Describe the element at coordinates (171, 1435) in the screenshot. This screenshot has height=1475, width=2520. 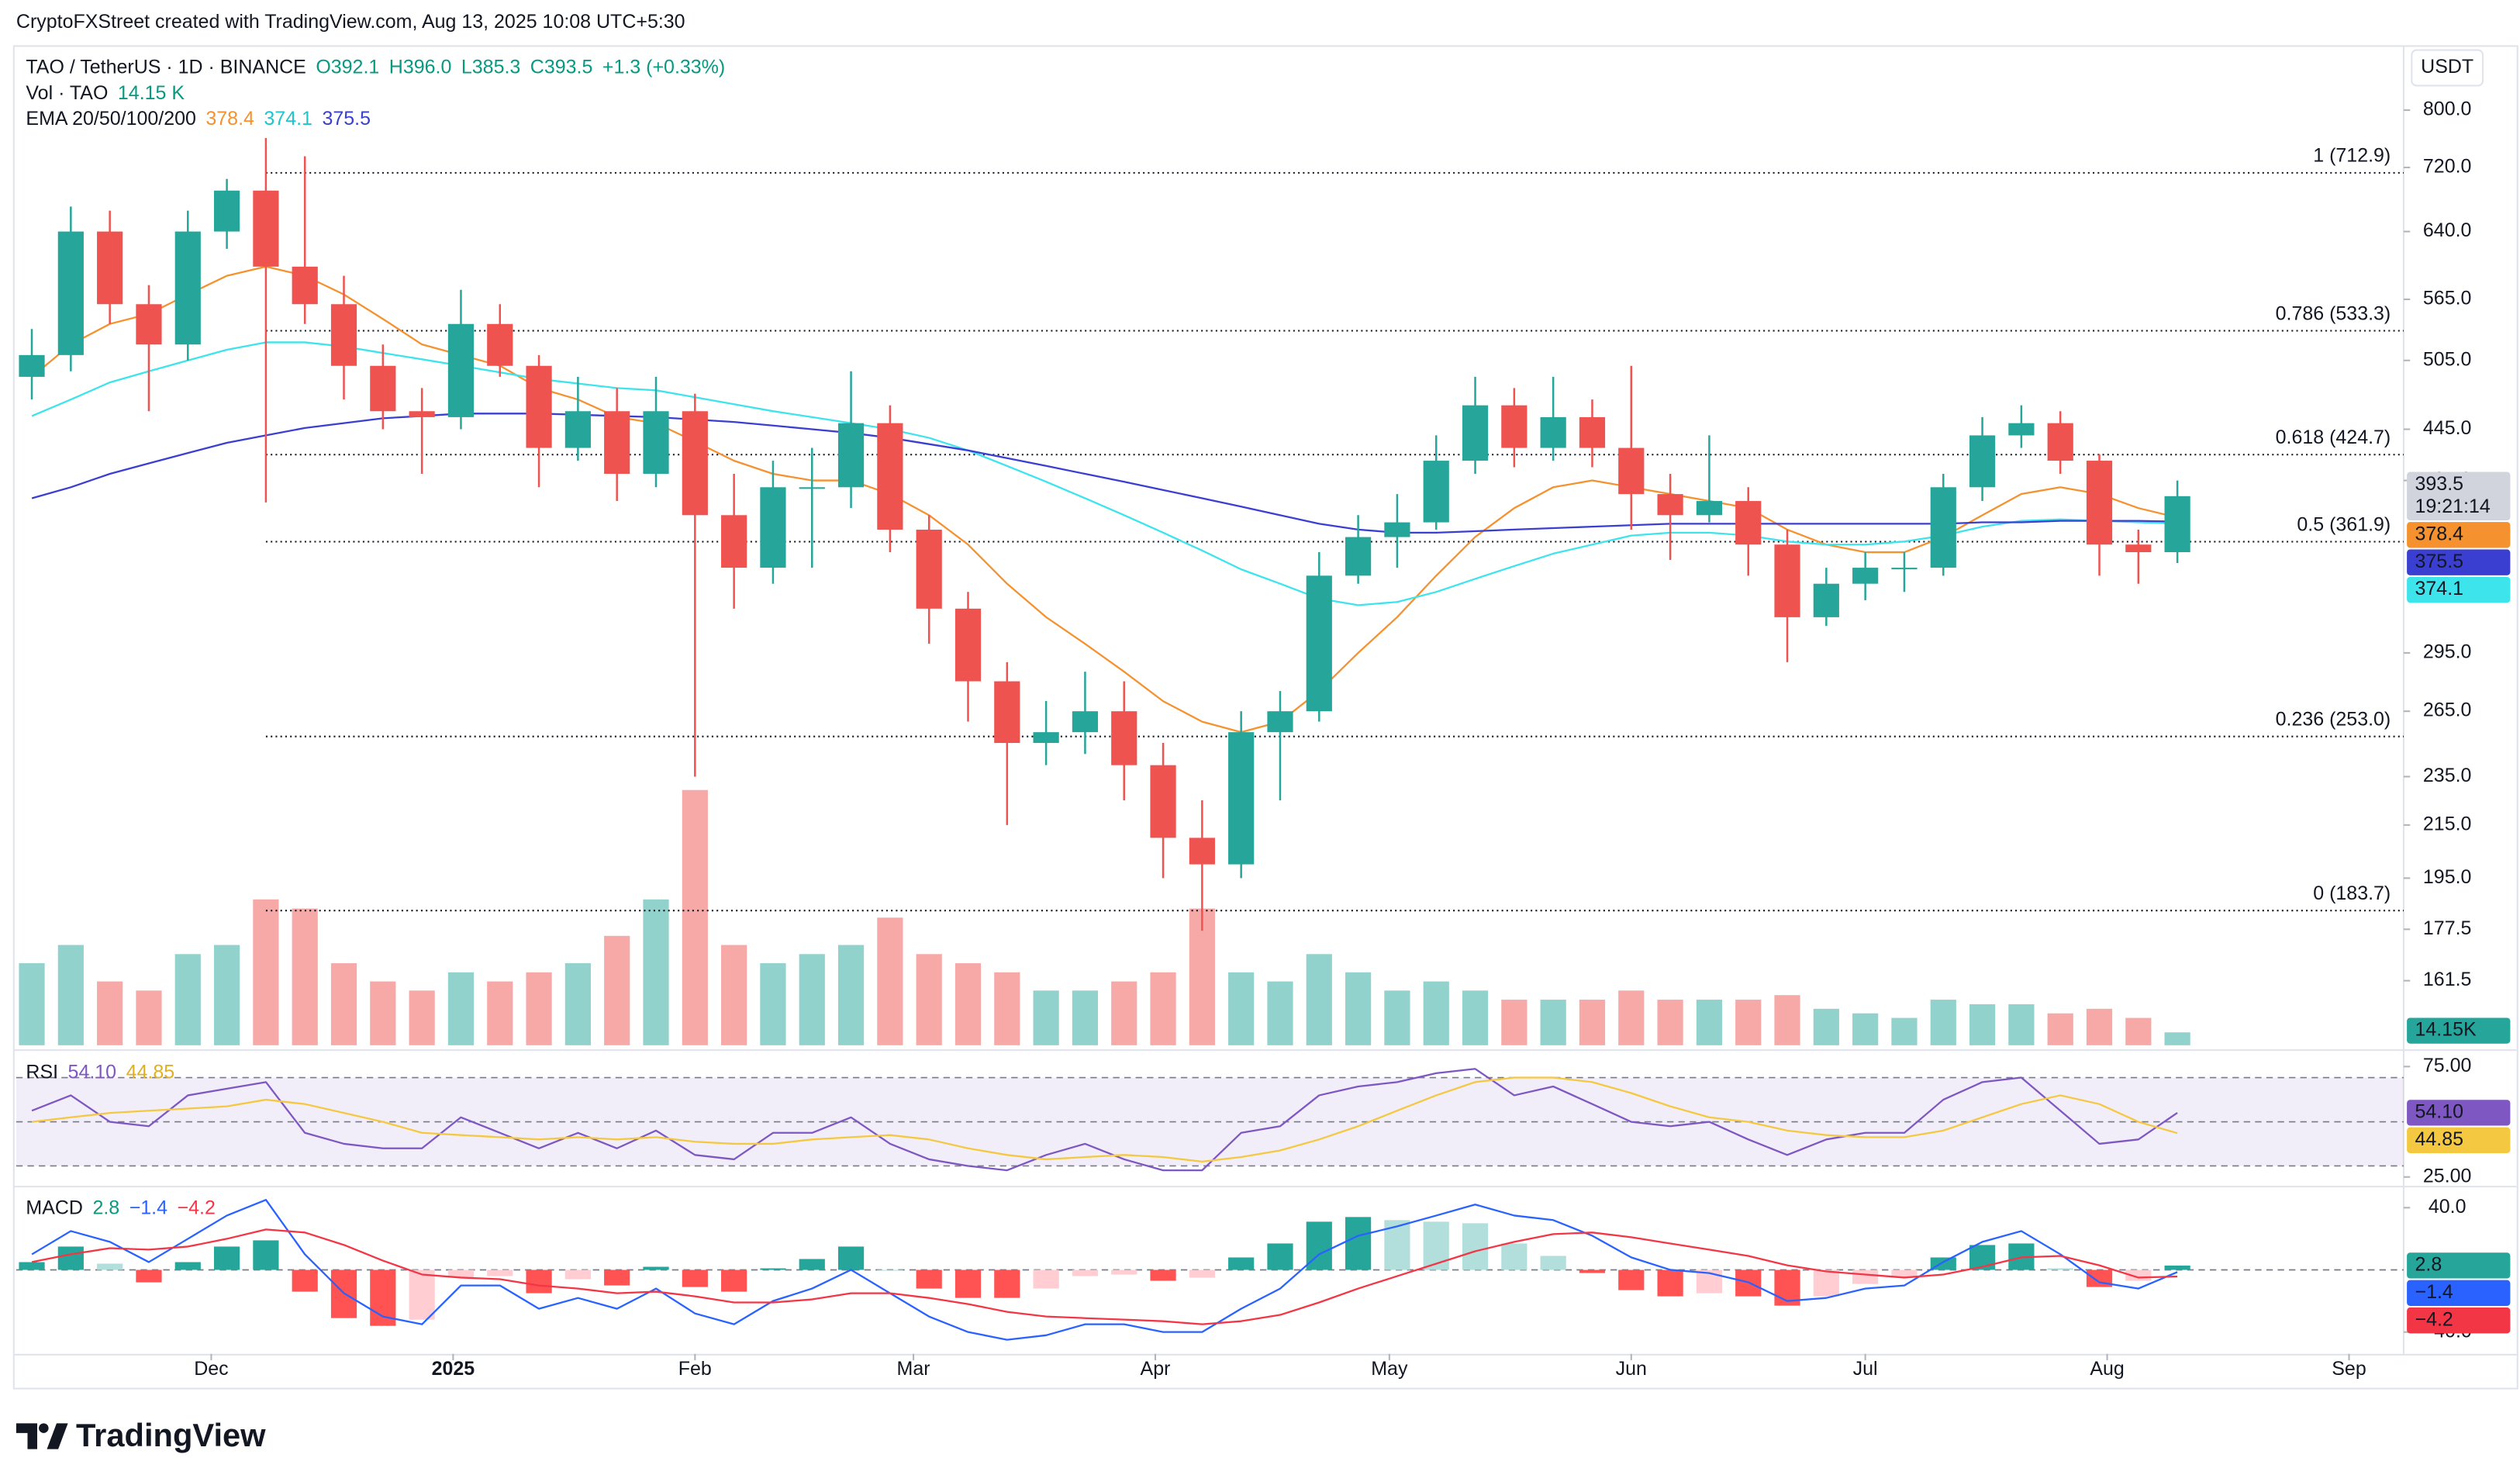
I see `logo-text: TradingView` at that location.